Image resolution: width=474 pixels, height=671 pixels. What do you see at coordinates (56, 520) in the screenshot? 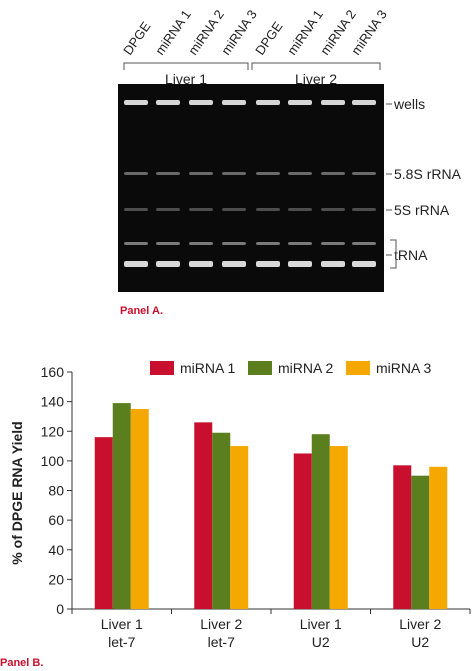
I see `y-tick-label: 60` at bounding box center [56, 520].